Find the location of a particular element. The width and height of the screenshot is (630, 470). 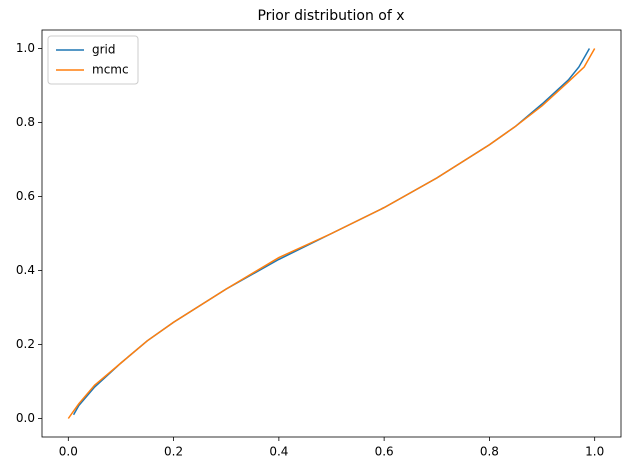

x-tick-label: 0.2 is located at coordinates (173, 452).